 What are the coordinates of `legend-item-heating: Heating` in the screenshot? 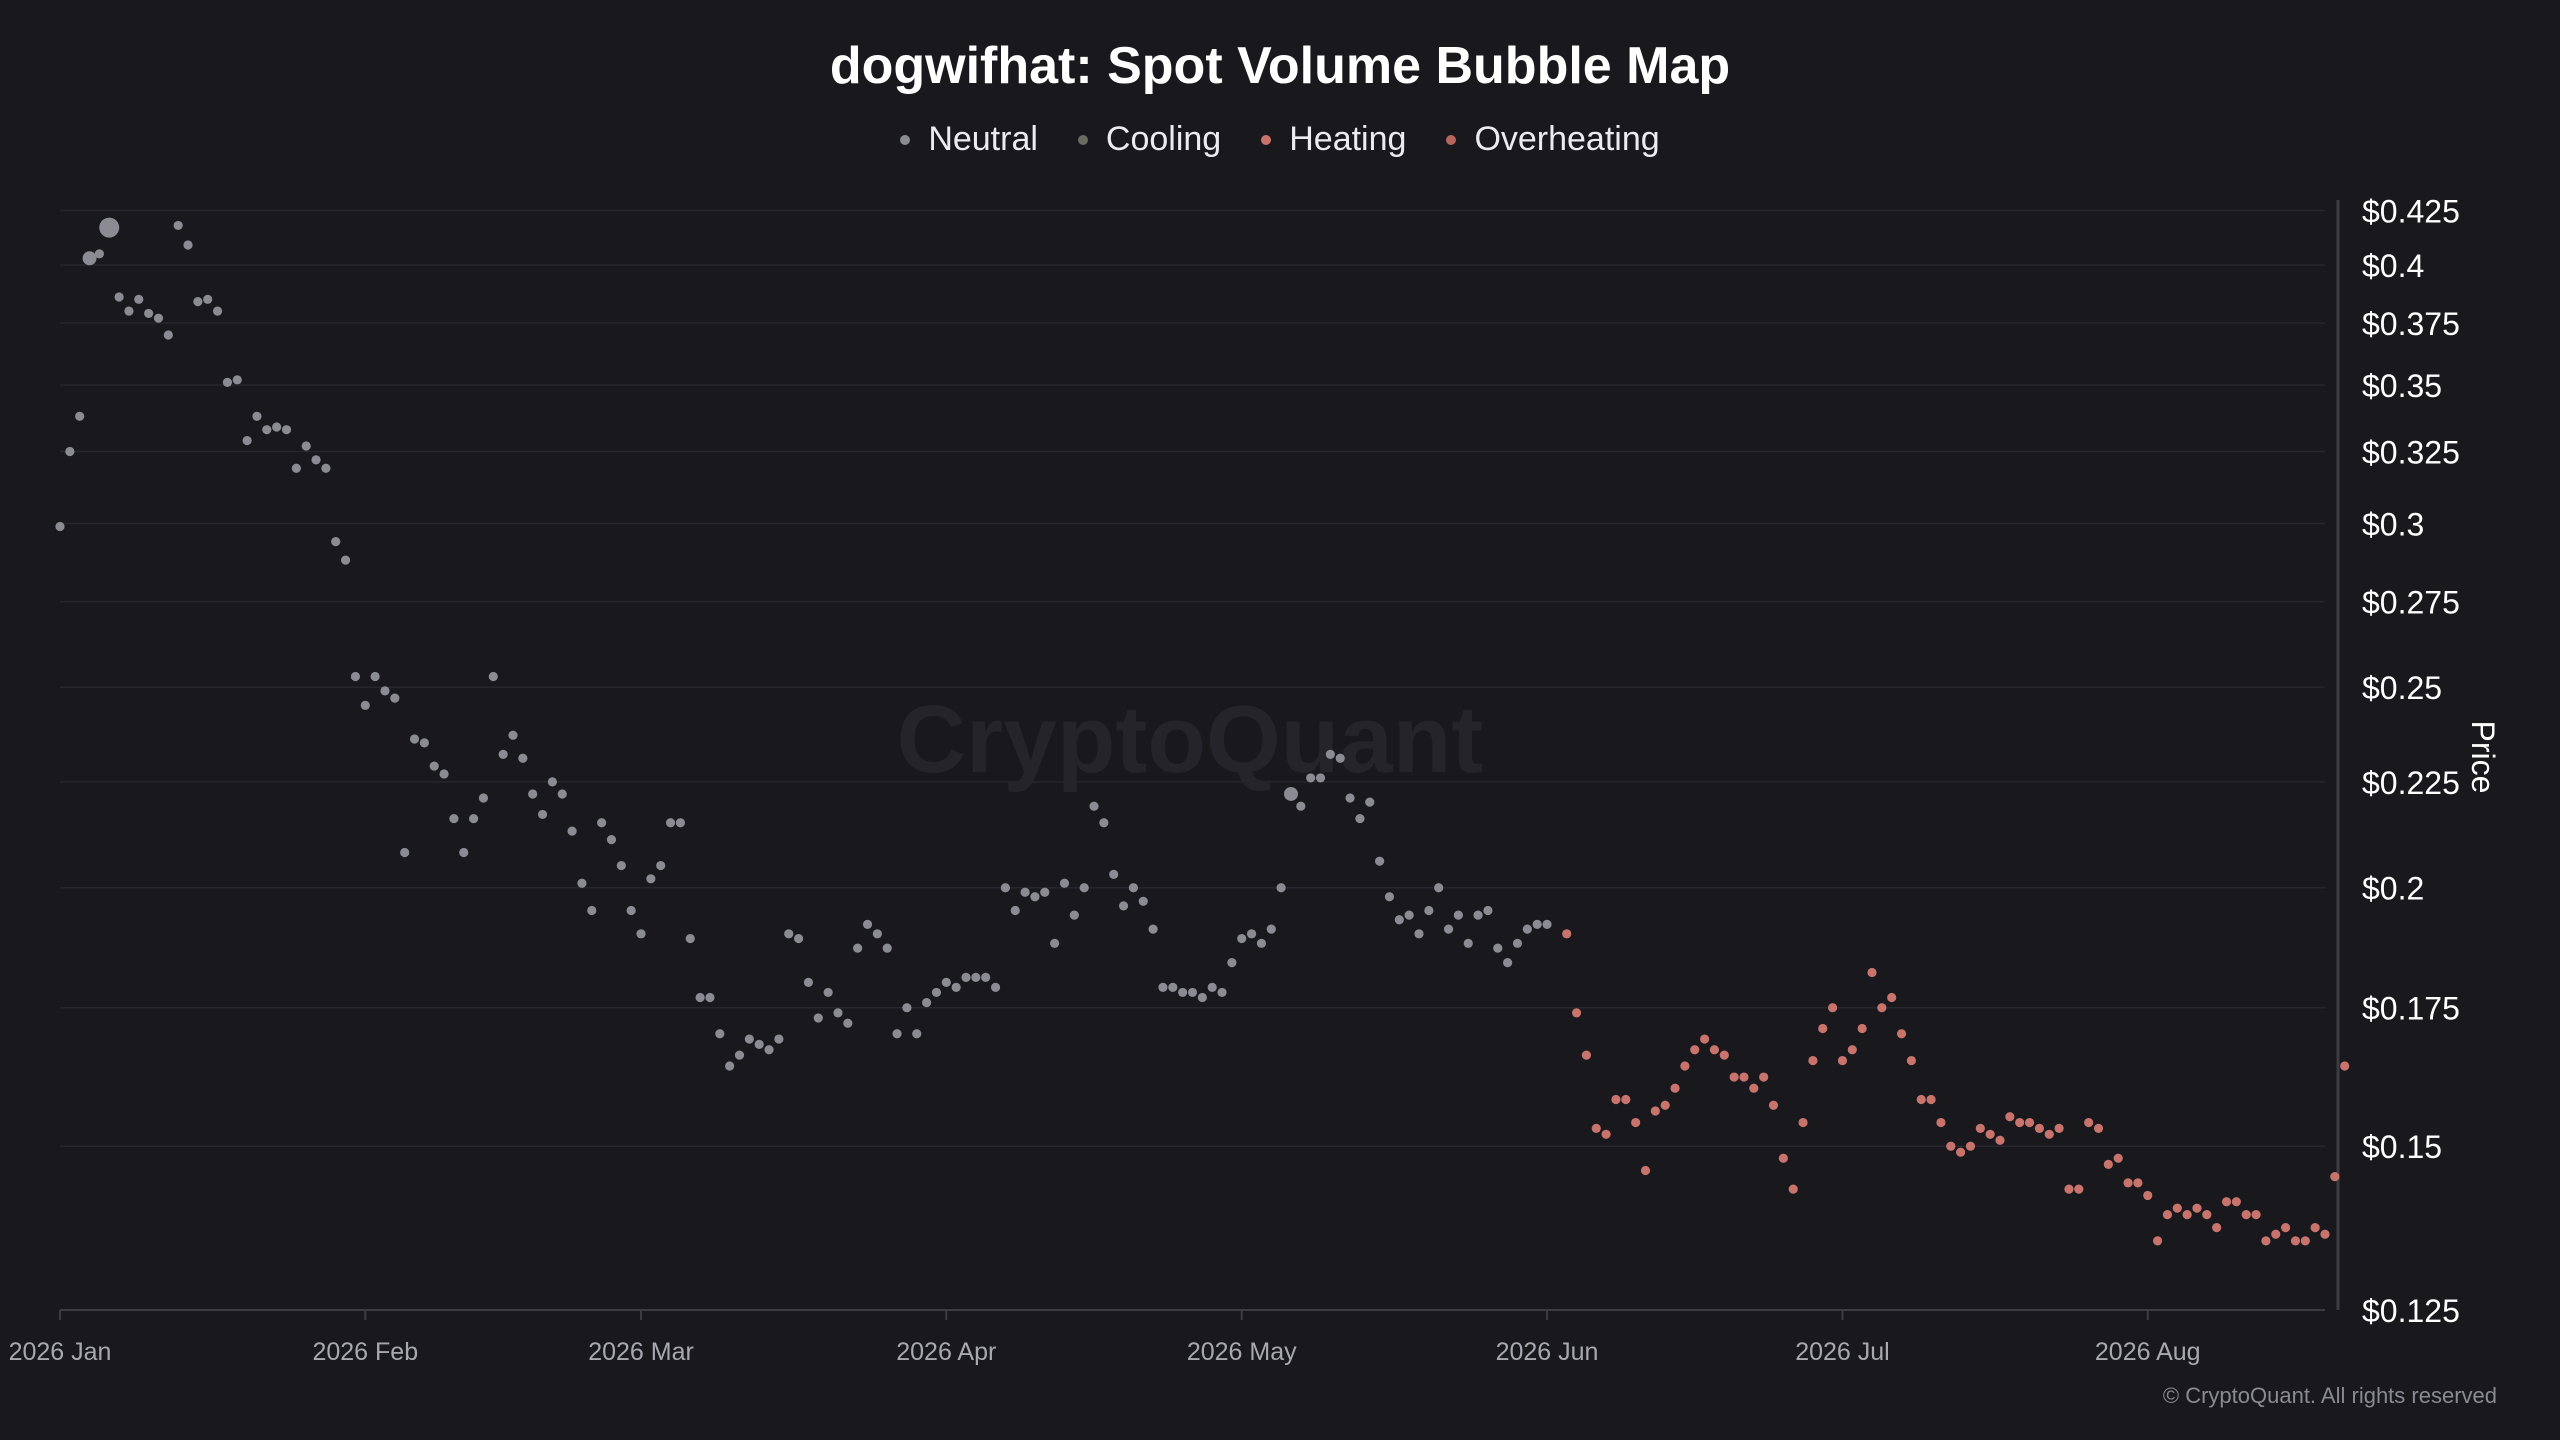 It's located at (1333, 139).